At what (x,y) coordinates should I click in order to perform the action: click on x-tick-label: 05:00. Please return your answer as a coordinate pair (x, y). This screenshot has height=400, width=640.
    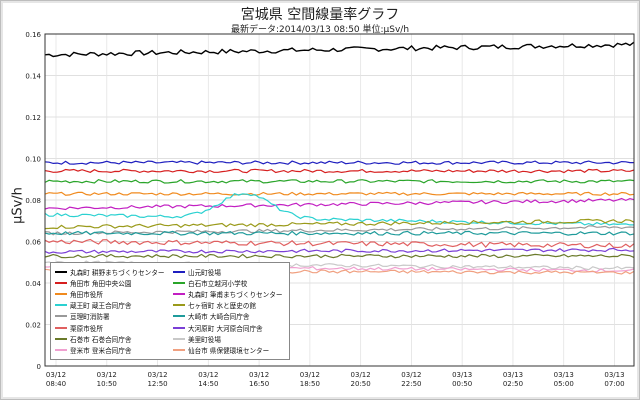
    Looking at the image, I should click on (564, 384).